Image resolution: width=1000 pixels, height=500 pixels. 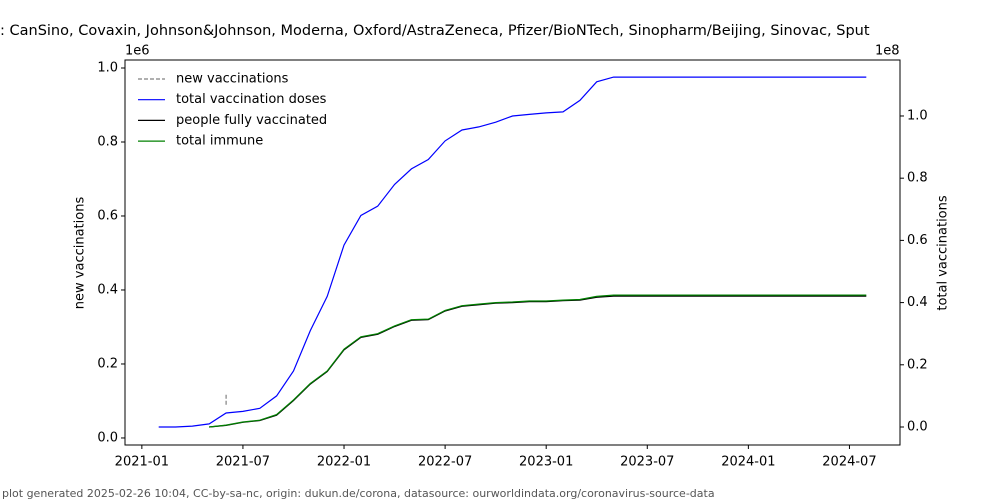 I want to click on y2-axis-label: total vaccinations, so click(x=943, y=253).